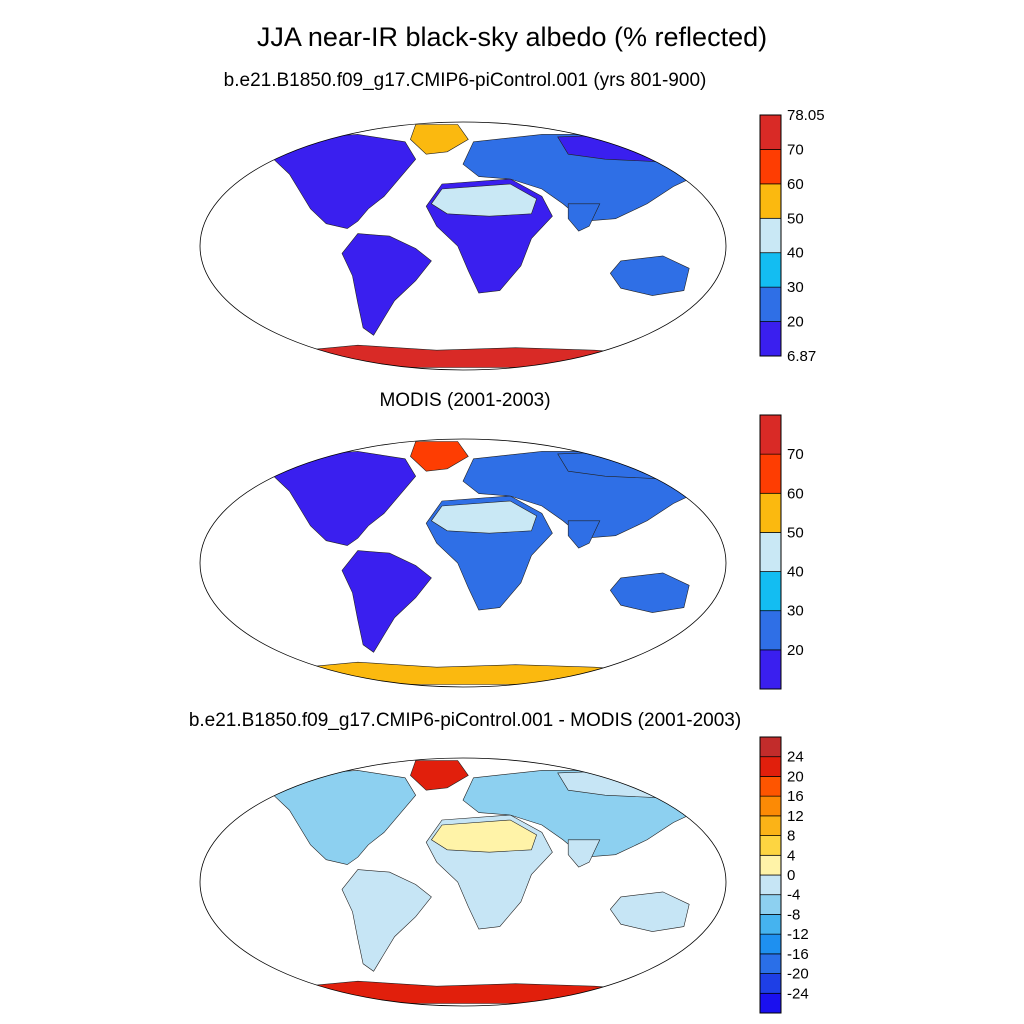  I want to click on colorbar-diff: -24 -20 -16 -12 -8 -4 0 4 8 12 16 20 24, so click(784, 875).